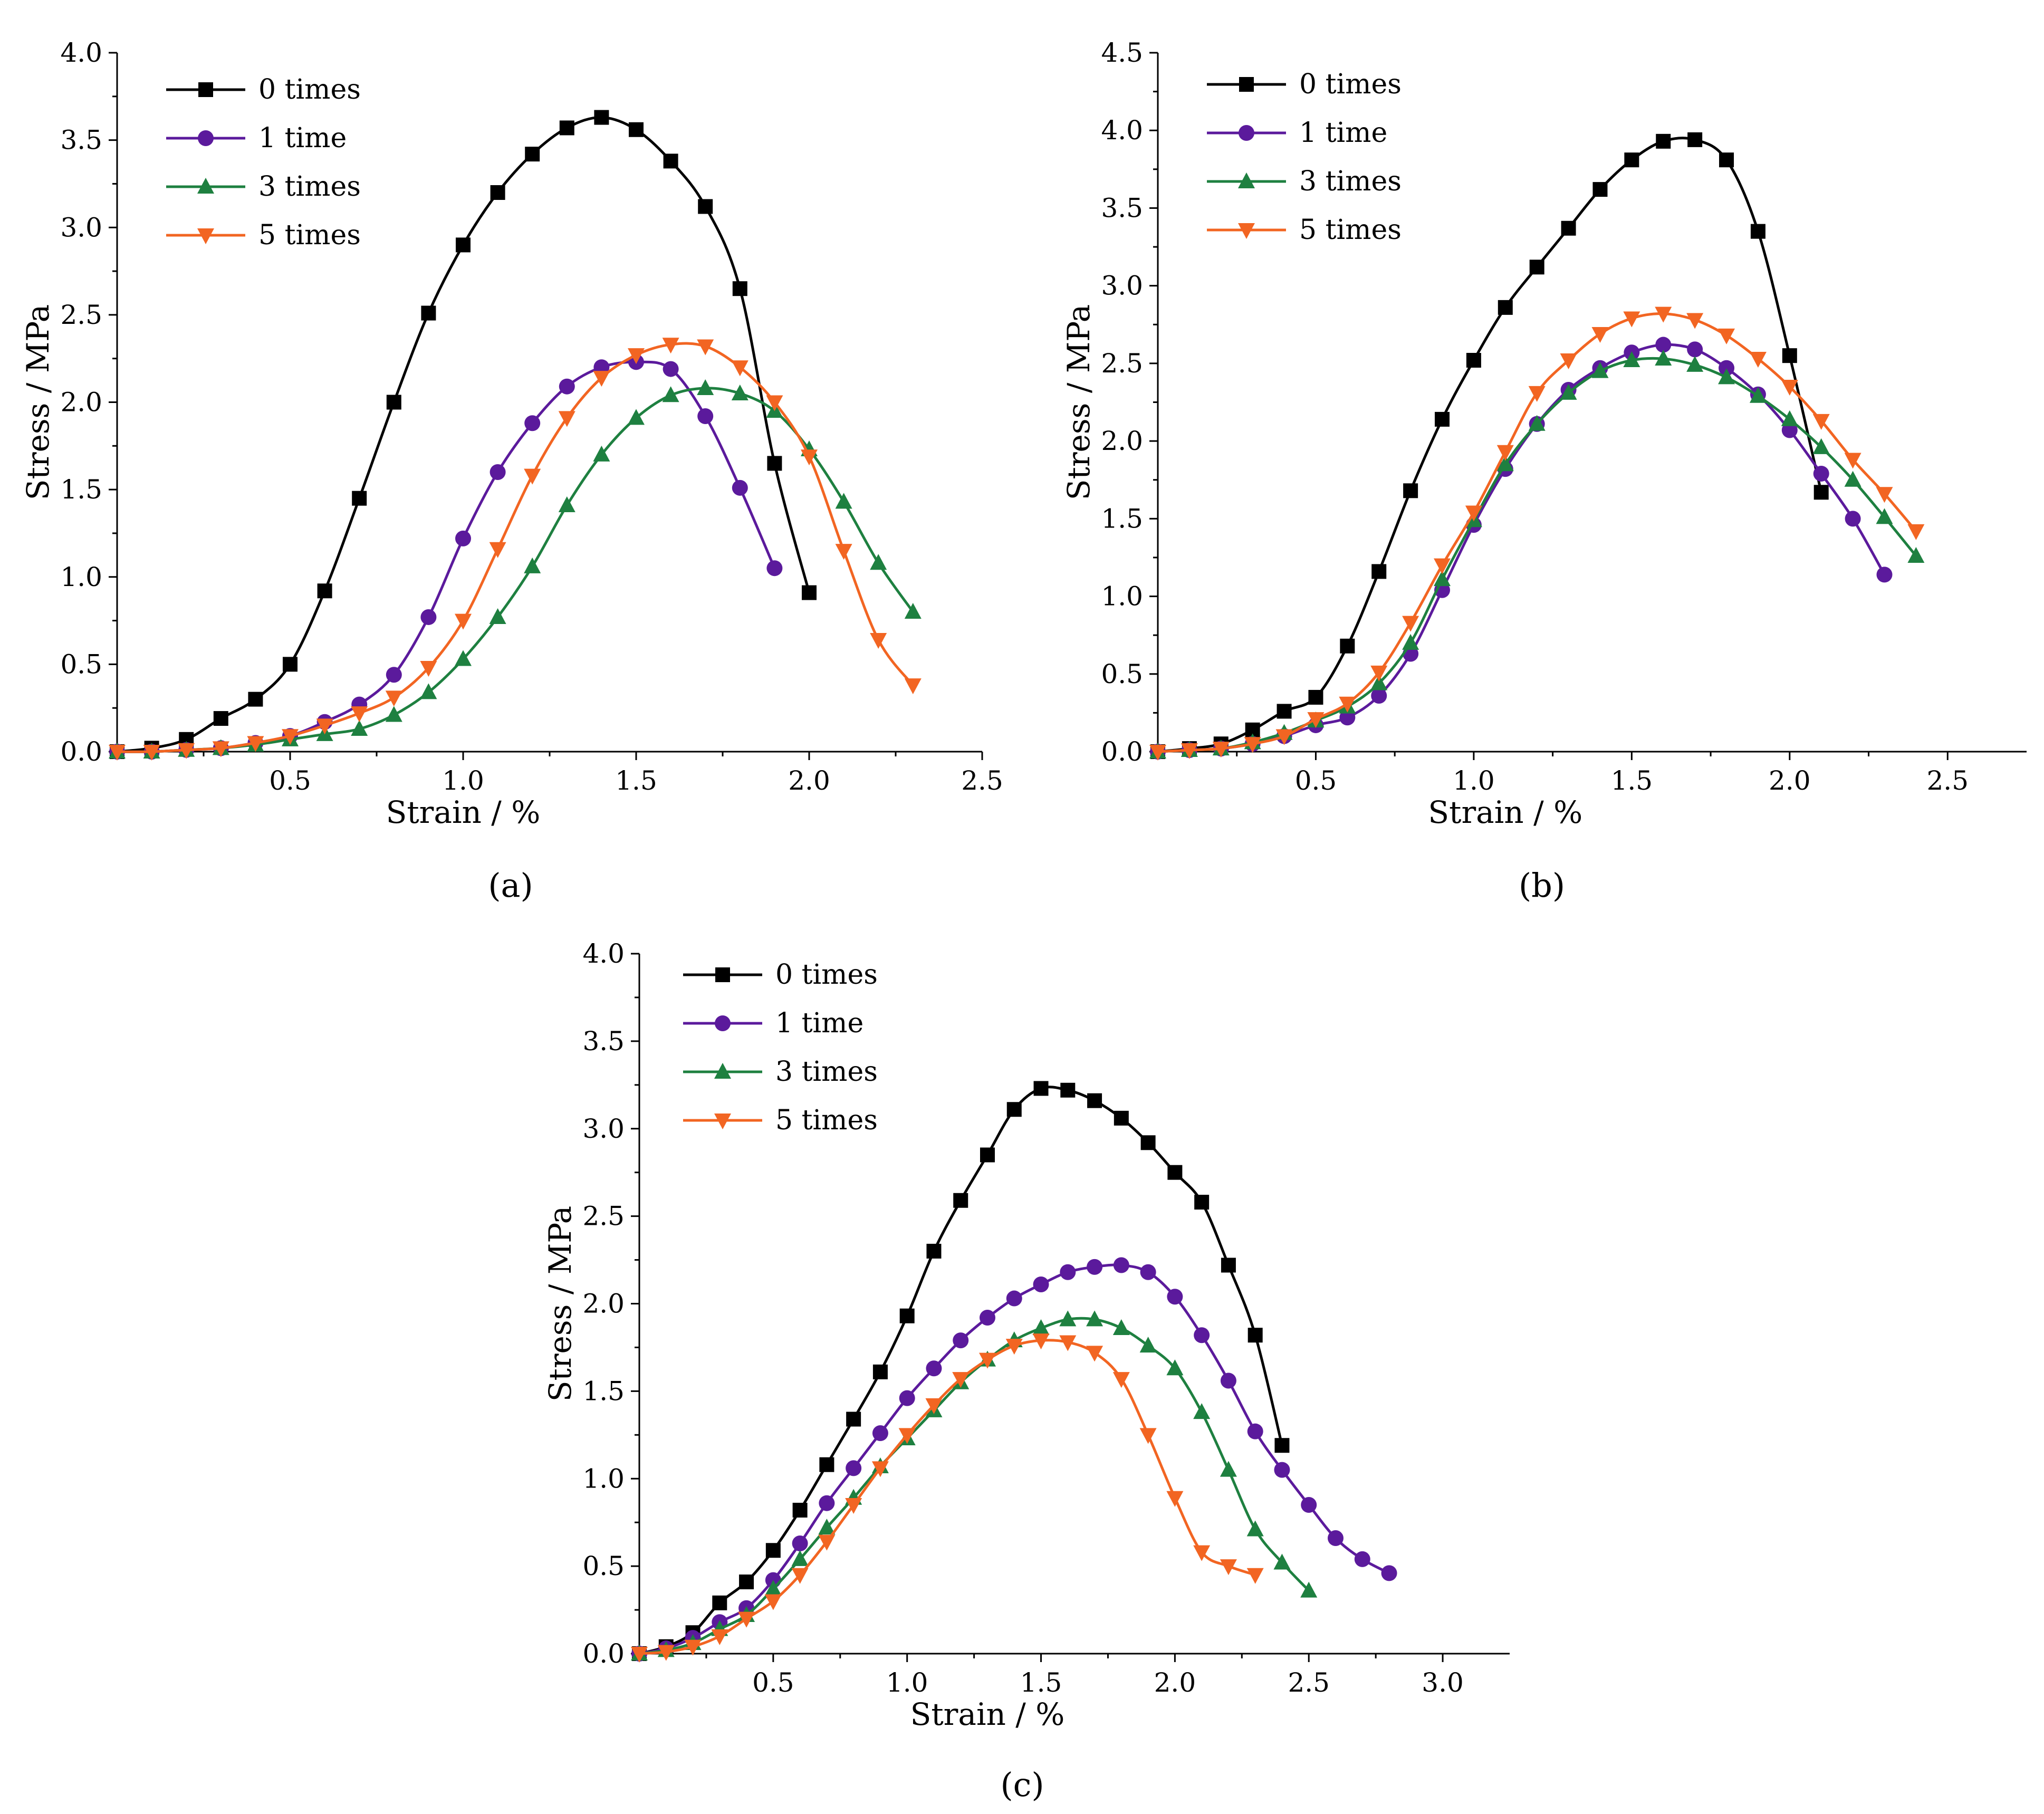 The width and height of the screenshot is (2044, 1814). Describe the element at coordinates (310, 187) in the screenshot. I see `legend-label-3-times-a: 3 times` at that location.